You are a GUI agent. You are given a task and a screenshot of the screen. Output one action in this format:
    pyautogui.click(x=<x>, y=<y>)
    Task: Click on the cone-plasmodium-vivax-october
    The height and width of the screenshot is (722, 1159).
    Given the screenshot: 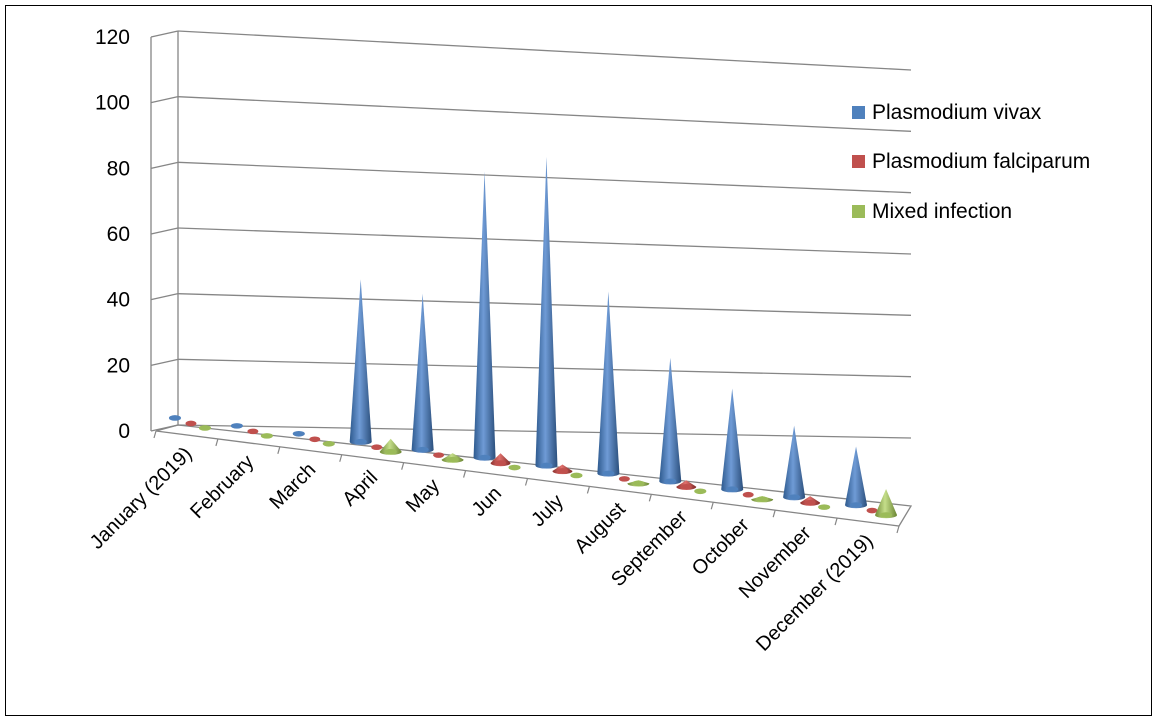 What is the action you would take?
    pyautogui.click(x=732, y=440)
    